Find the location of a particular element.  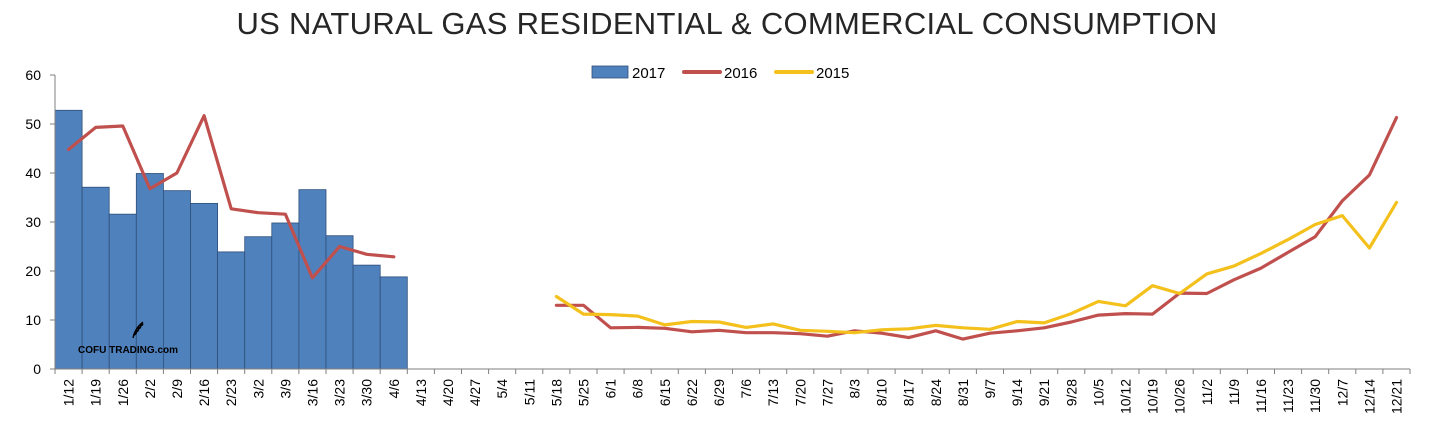

y-tick-label: 0 is located at coordinates (37, 369).